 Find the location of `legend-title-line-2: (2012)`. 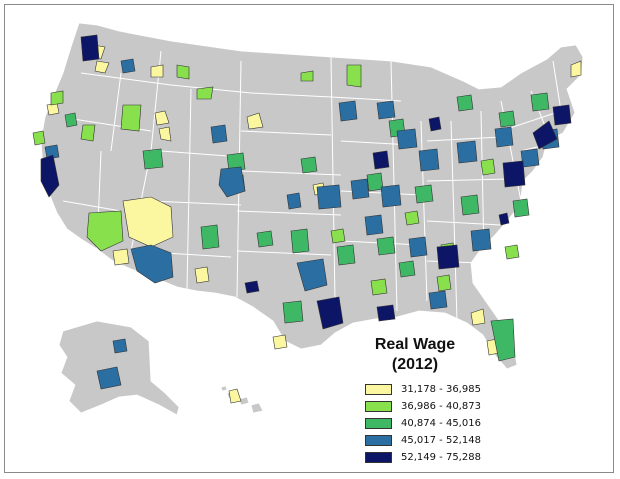

legend-title-line-2: (2012) is located at coordinates (415, 364).